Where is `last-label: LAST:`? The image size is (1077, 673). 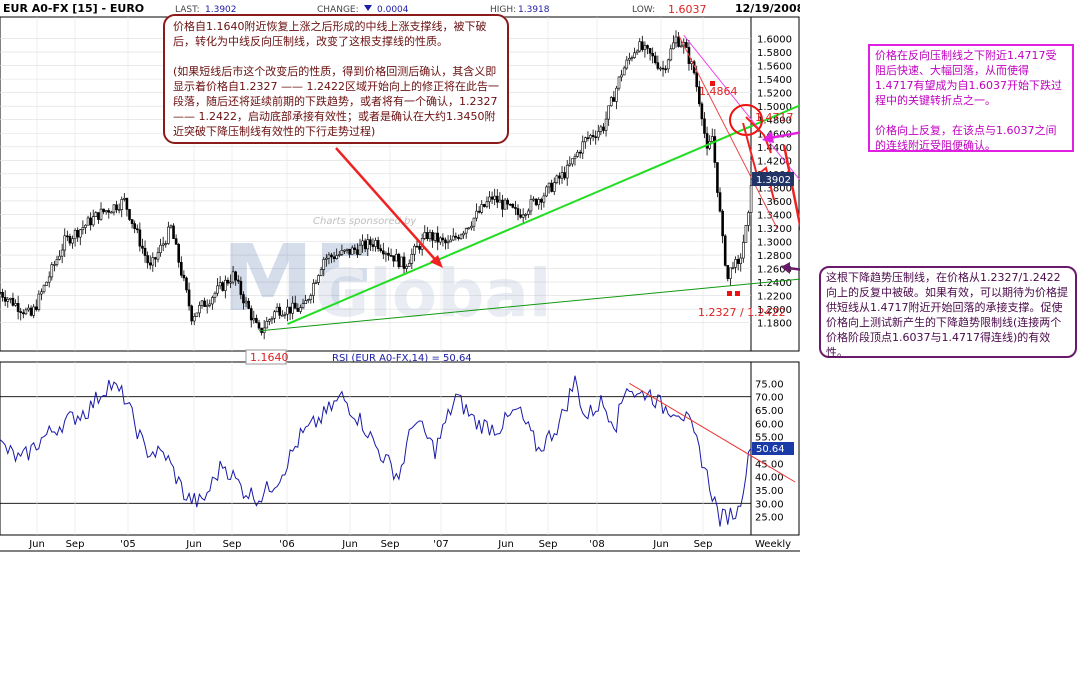
last-label: LAST: is located at coordinates (187, 10).